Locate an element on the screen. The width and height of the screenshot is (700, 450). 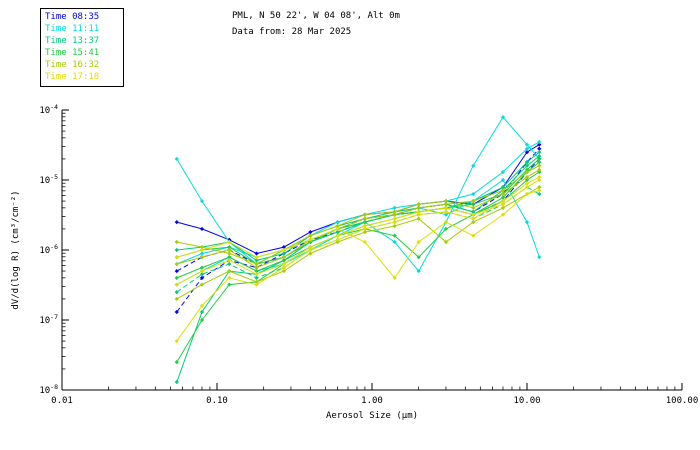
y-tick-label: 10⁻⁶ is located at coordinates (48, 249).